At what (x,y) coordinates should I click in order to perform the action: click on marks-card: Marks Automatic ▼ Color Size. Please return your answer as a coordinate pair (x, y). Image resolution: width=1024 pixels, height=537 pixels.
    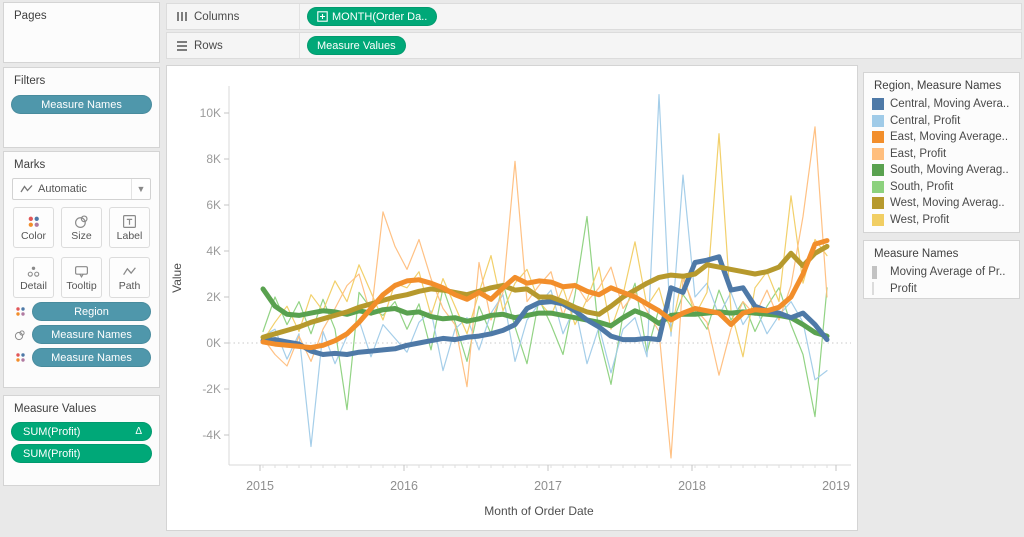
    Looking at the image, I should click on (81, 269).